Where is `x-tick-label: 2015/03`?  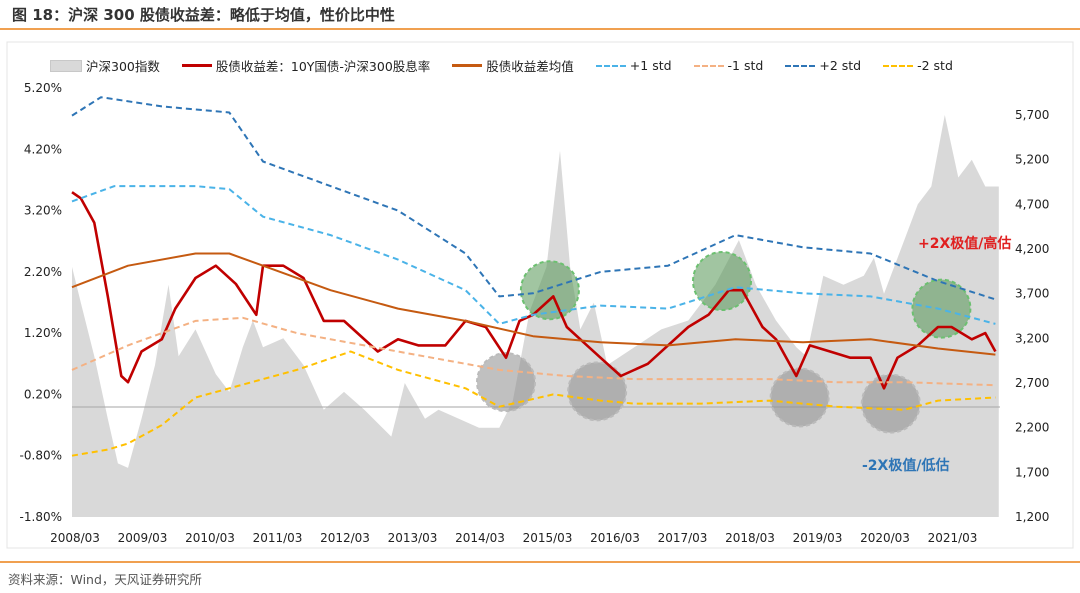
x-tick-label: 2015/03 is located at coordinates (548, 538).